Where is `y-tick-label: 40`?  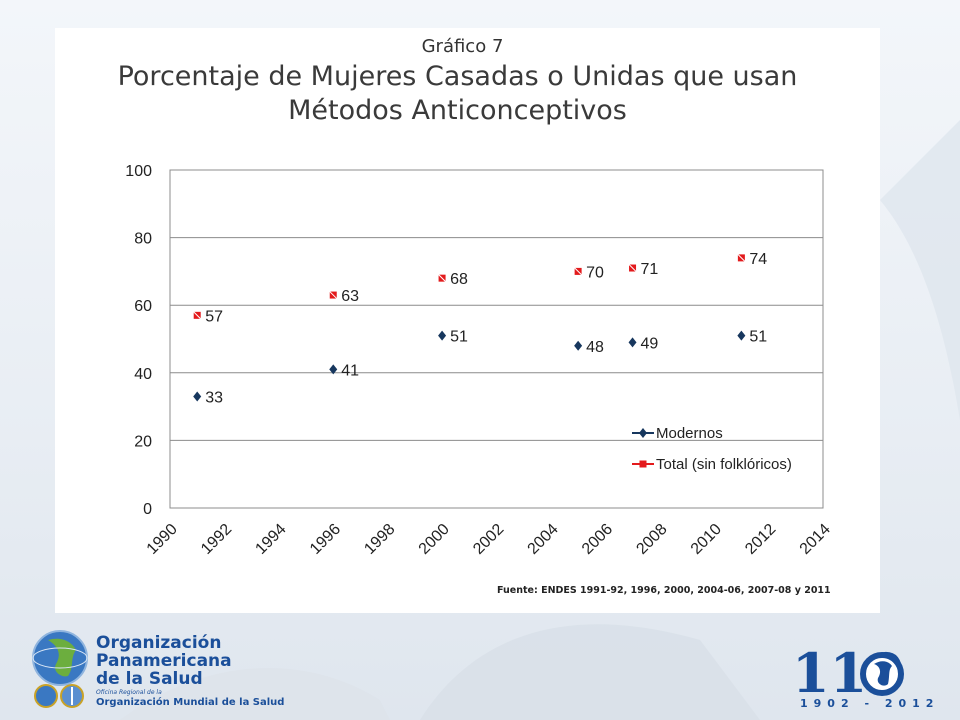 y-tick-label: 40 is located at coordinates (143, 374).